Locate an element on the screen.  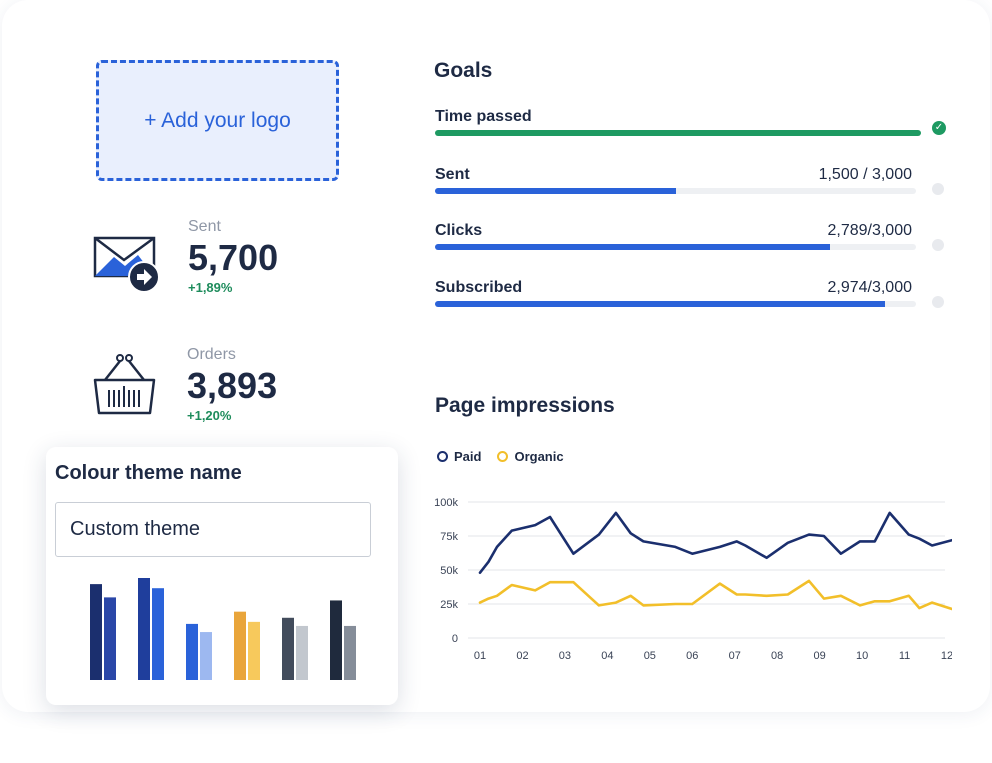
x-tick-label: 09 is located at coordinates (820, 656).